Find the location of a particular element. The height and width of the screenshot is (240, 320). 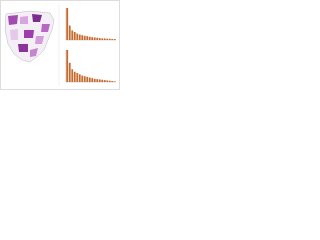

map is located at coordinates (29, 36).